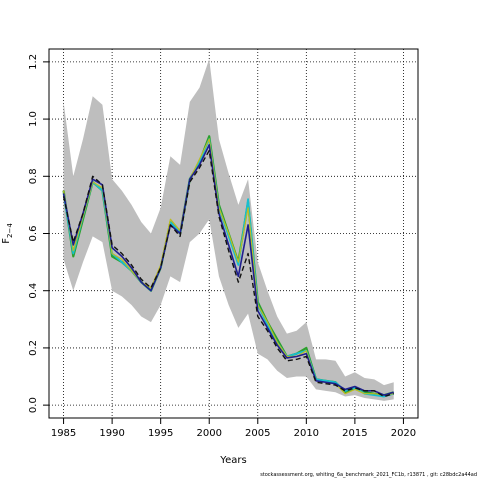  Describe the element at coordinates (208, 433) in the screenshot. I see `x-tick-label: 2000` at that location.